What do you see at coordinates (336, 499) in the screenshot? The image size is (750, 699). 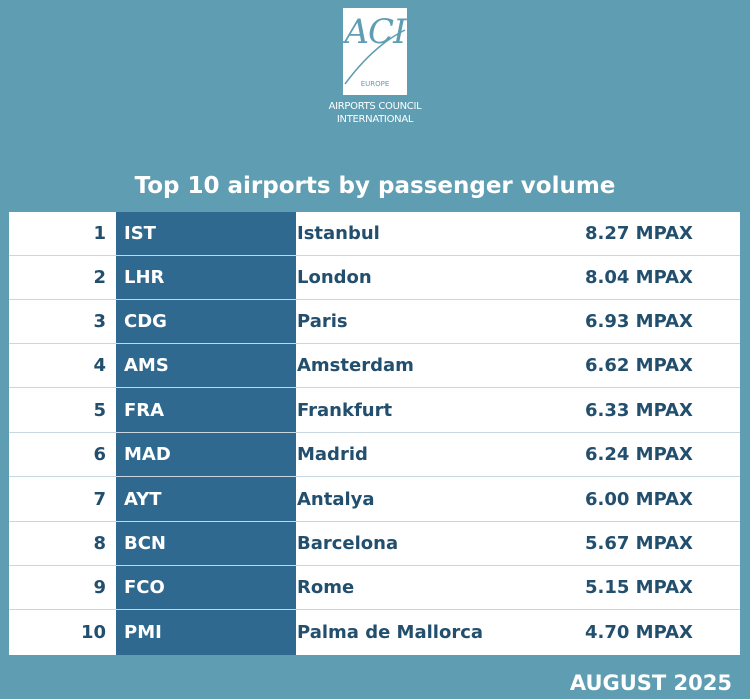 I see `city-cell: Antalya` at bounding box center [336, 499].